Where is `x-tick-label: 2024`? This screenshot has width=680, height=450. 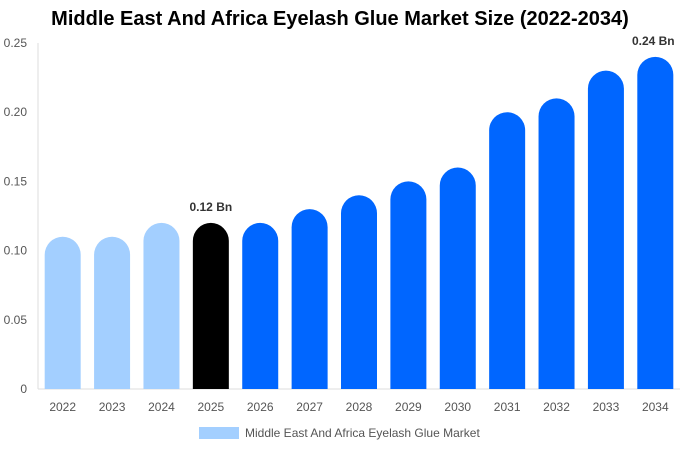 x-tick-label: 2024 is located at coordinates (161, 407).